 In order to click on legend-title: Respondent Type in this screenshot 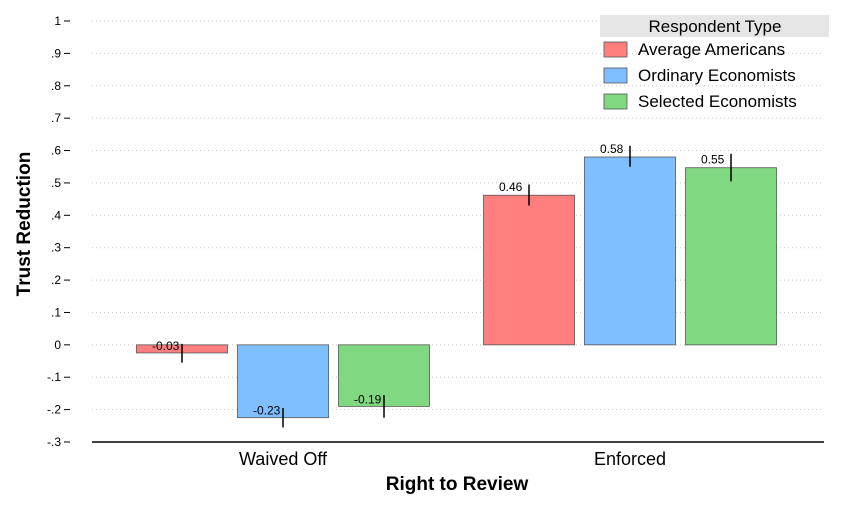, I will do `click(715, 26)`.